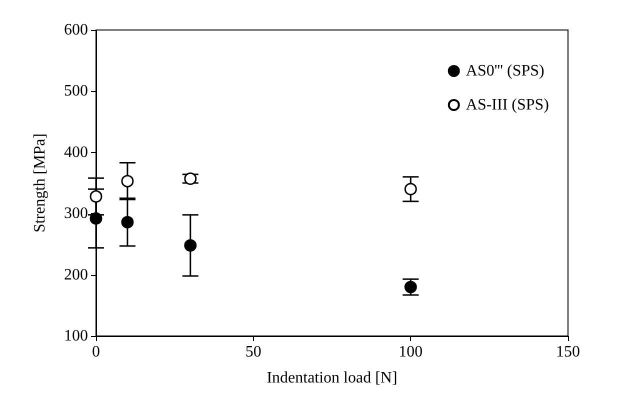  What do you see at coordinates (40, 183) in the screenshot?
I see `y-axis-title: Strength [MPa]` at bounding box center [40, 183].